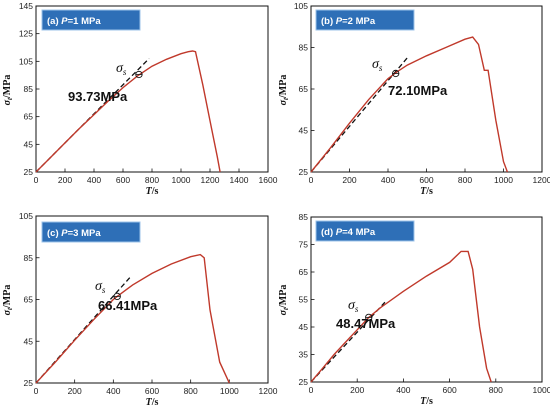  What do you see at coordinates (54, 21) in the screenshot?
I see `panel-letter: (a)` at bounding box center [54, 21].